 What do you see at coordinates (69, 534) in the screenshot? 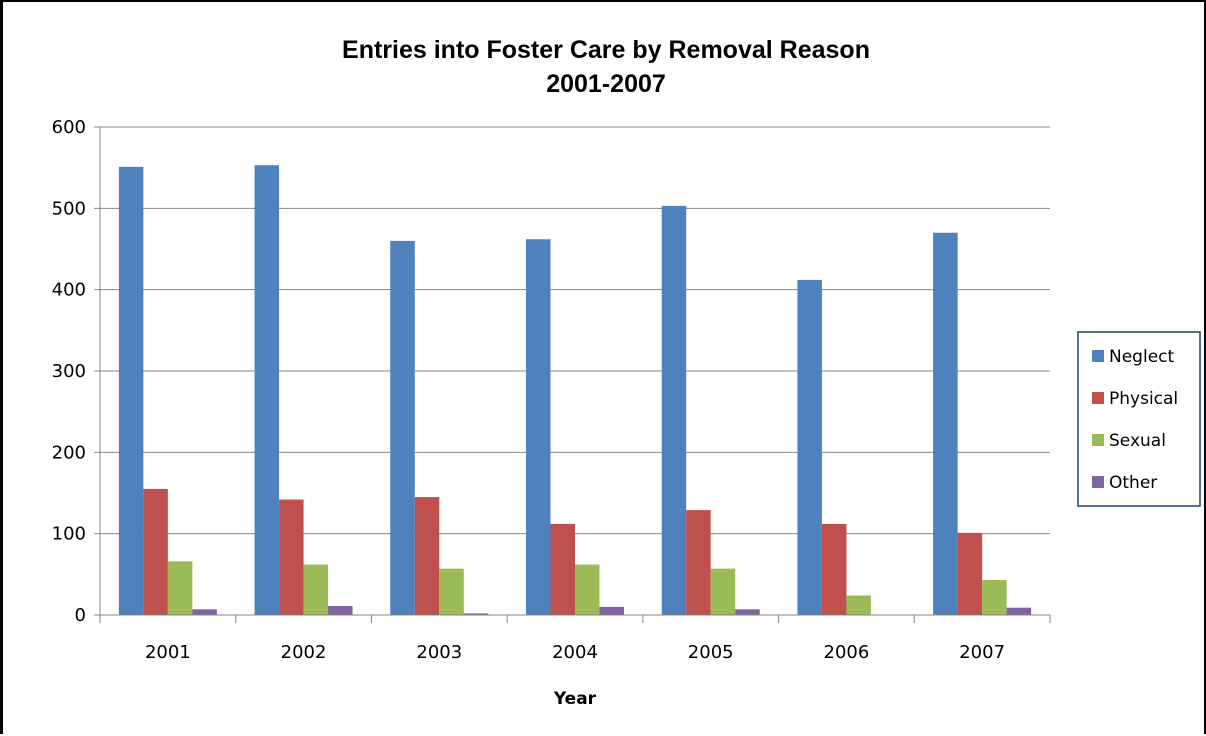
I see `y-tick-label: 100` at bounding box center [69, 534].